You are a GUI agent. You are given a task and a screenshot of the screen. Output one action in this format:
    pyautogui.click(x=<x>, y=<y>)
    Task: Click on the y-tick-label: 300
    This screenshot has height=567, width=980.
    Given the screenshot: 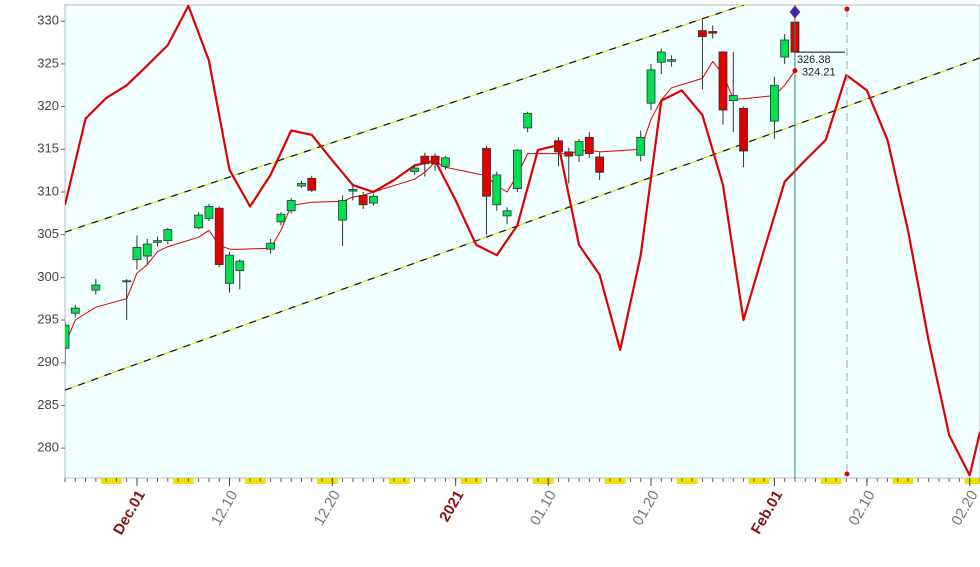 What is the action you would take?
    pyautogui.click(x=48, y=276)
    